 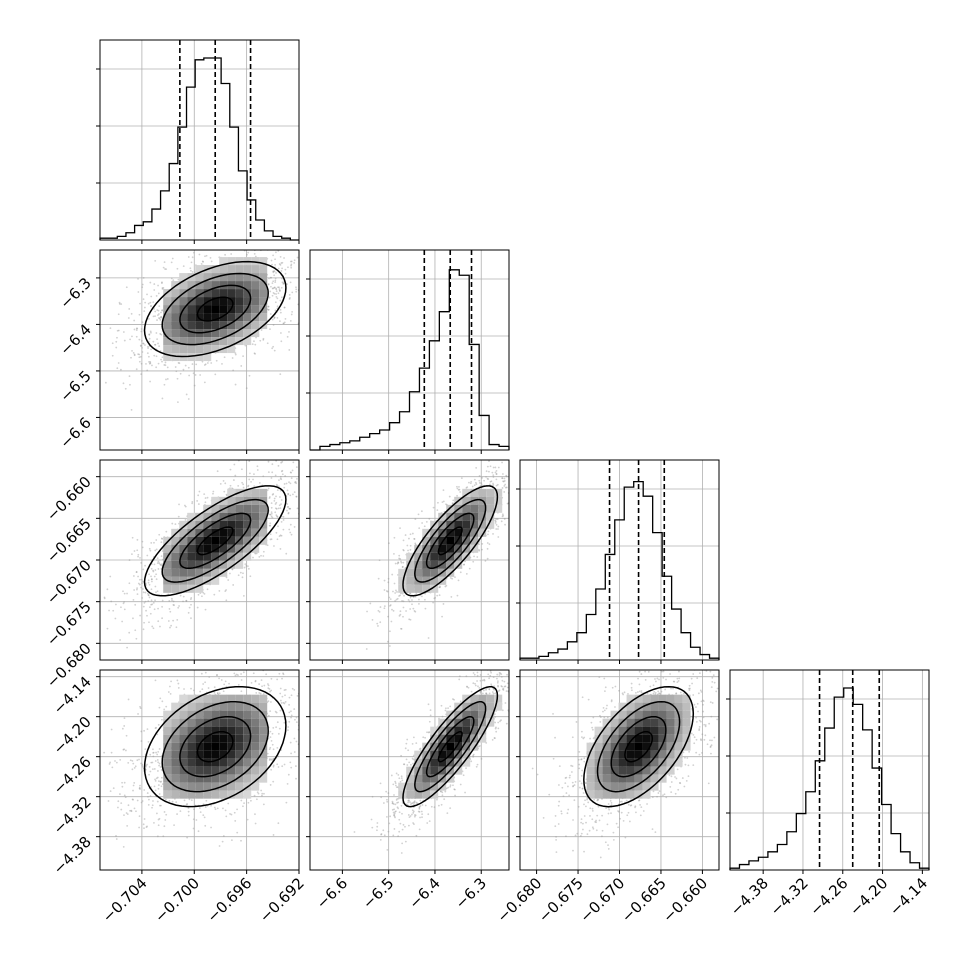 I want to click on density-blocks, so click(x=450, y=540).